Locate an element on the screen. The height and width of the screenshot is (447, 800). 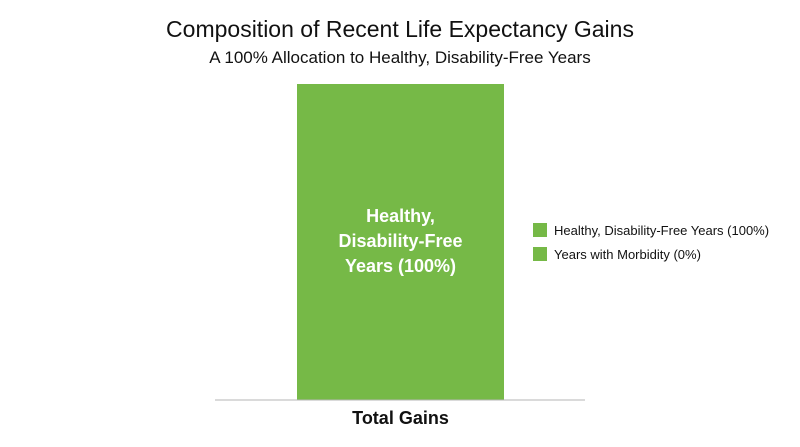
legend-label-morbidity: Years with Morbidity (0%) is located at coordinates (627, 254).